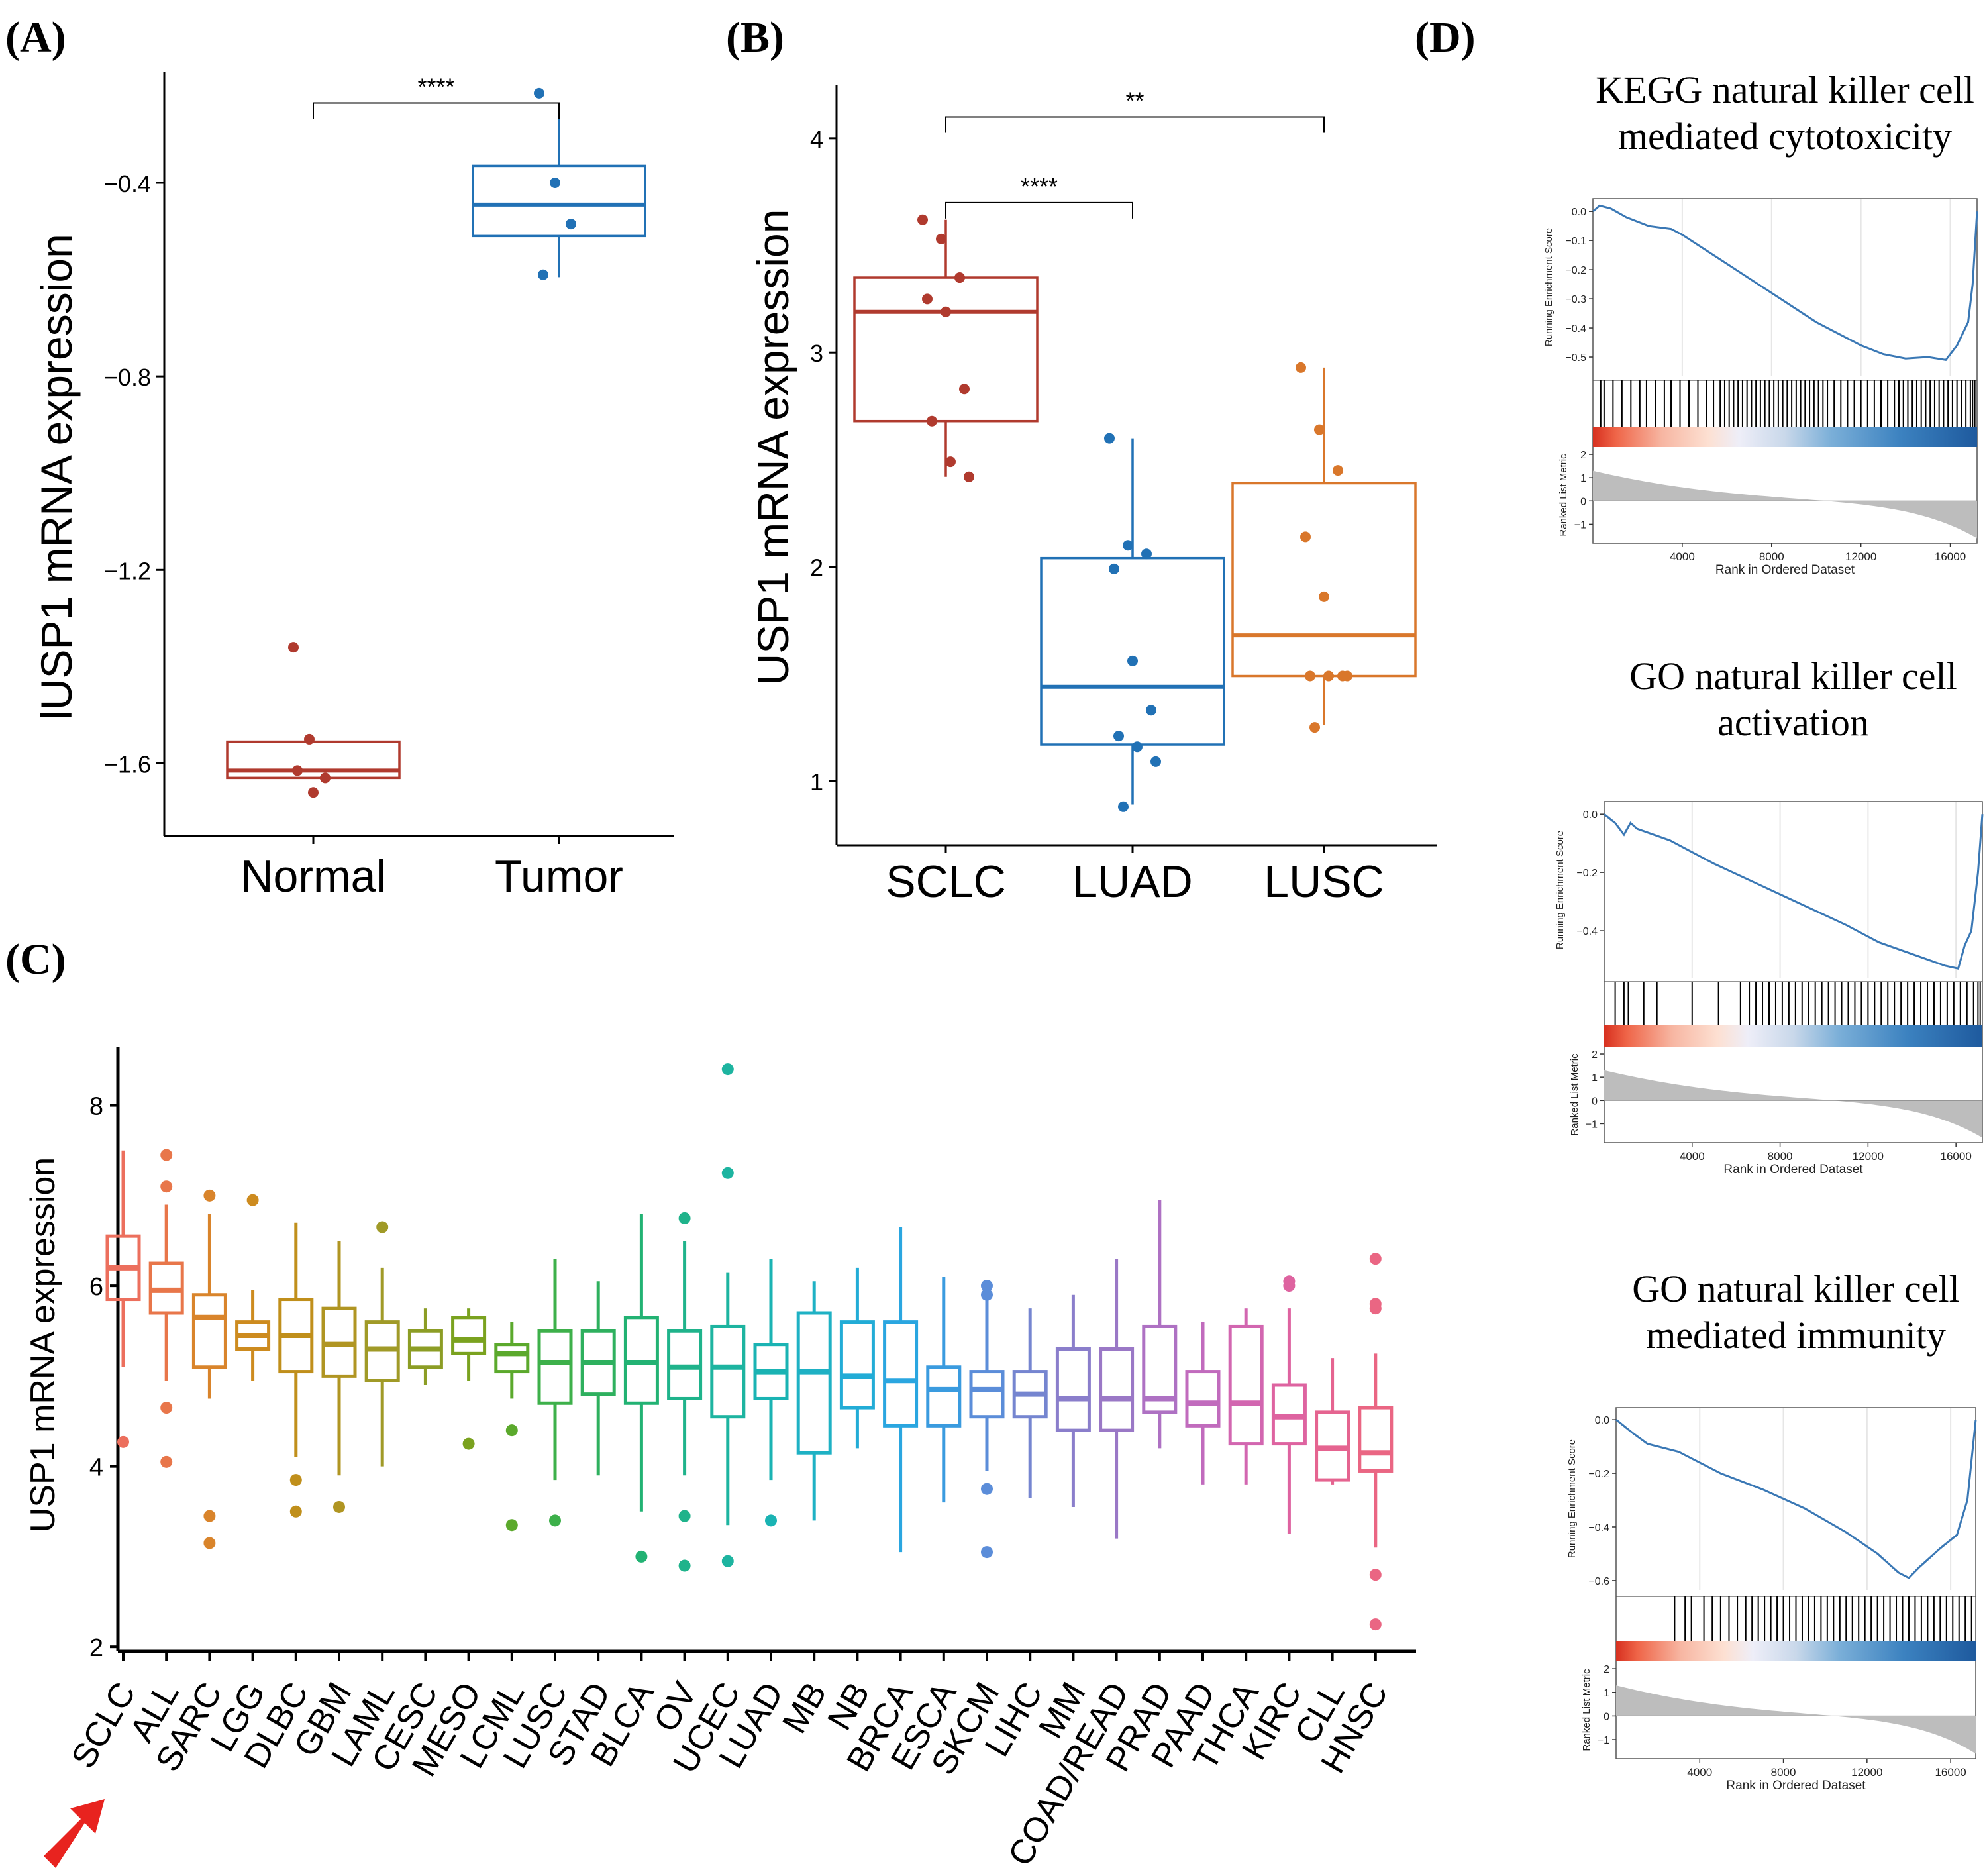 Image resolution: width=1987 pixels, height=1876 pixels. What do you see at coordinates (1030, 1403) in the screenshot?
I see `box-lihc` at bounding box center [1030, 1403].